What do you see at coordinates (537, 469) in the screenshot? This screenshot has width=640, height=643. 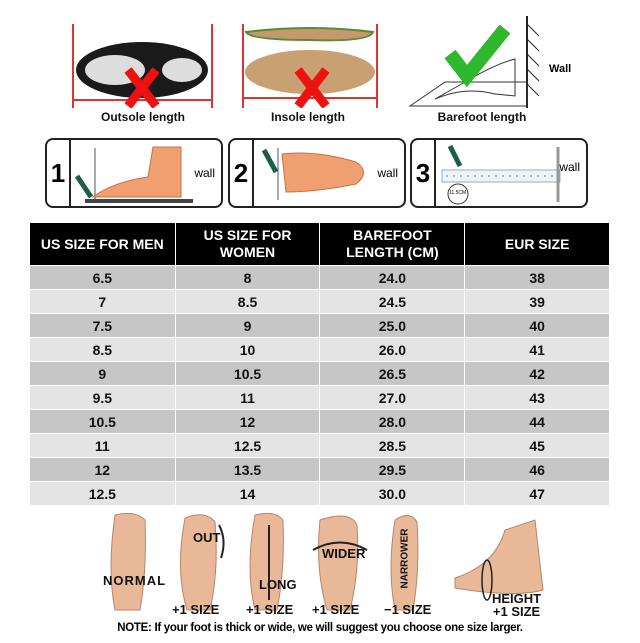 I see `cell-eur: 46` at bounding box center [537, 469].